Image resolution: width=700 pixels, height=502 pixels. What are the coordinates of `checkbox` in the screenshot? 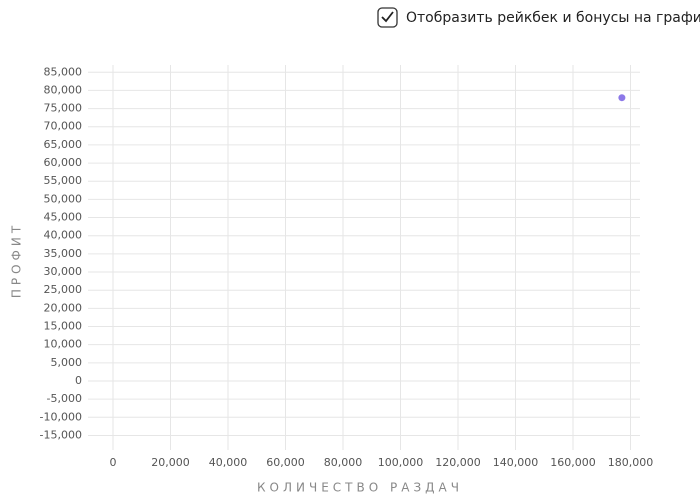 It's located at (387, 17).